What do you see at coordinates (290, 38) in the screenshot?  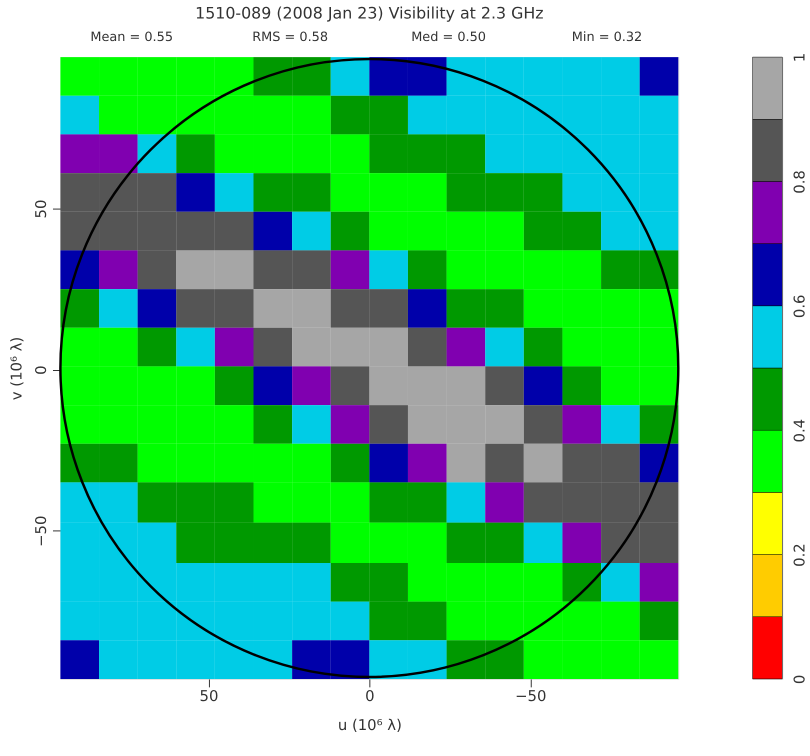 I see `text: RMS = 0.58` at bounding box center [290, 38].